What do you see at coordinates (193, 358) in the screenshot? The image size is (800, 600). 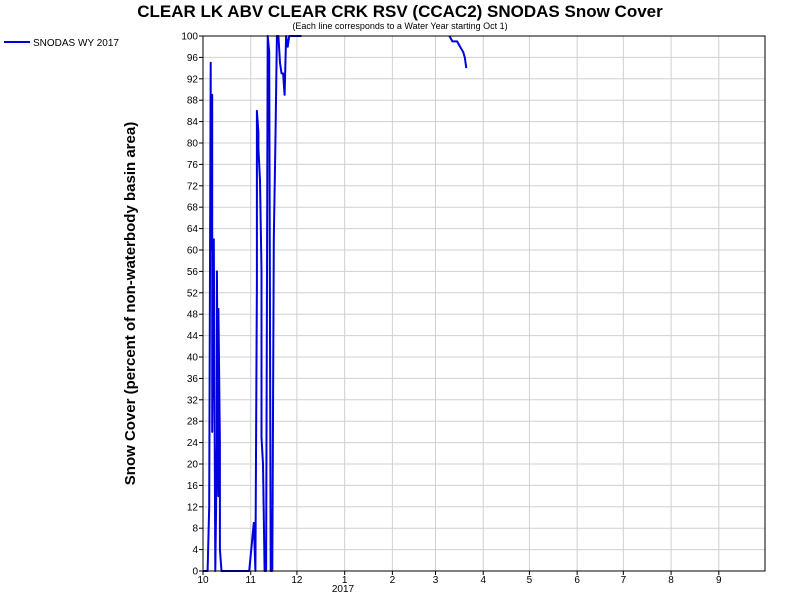 I see `y-tick-label: 40` at bounding box center [193, 358].